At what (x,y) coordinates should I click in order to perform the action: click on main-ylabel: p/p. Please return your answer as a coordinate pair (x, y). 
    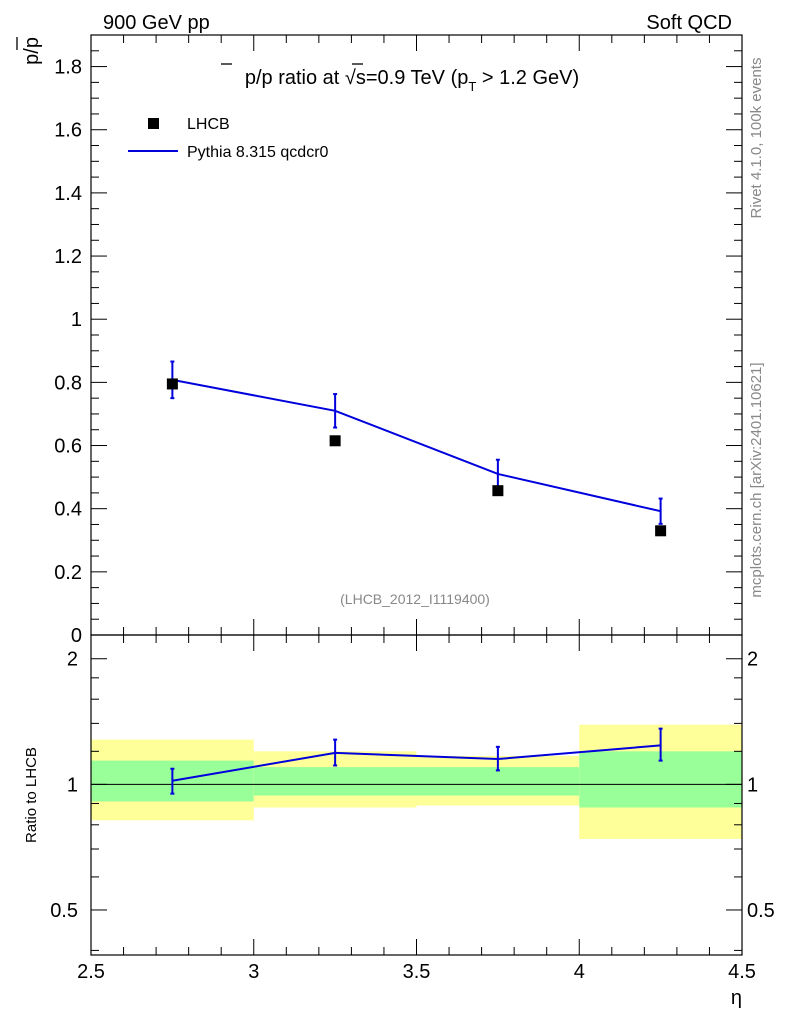
    Looking at the image, I should click on (32, 51).